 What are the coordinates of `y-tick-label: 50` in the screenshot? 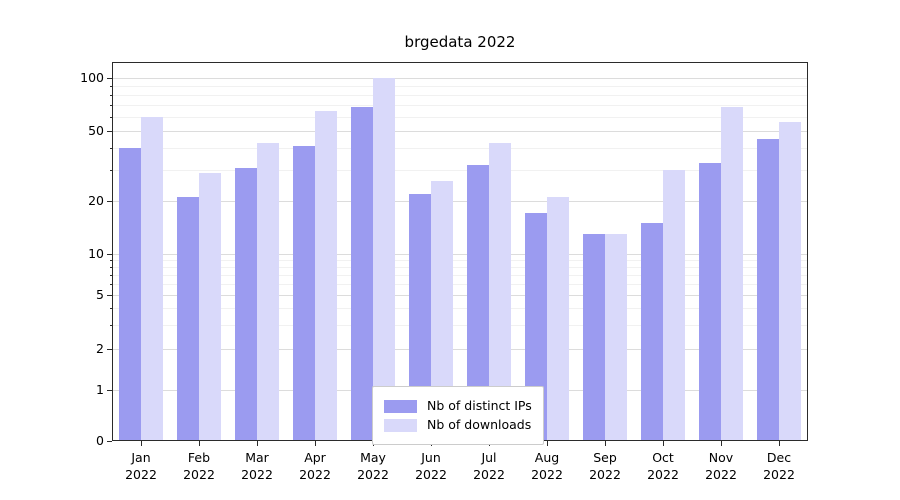 It's located at (96, 130).